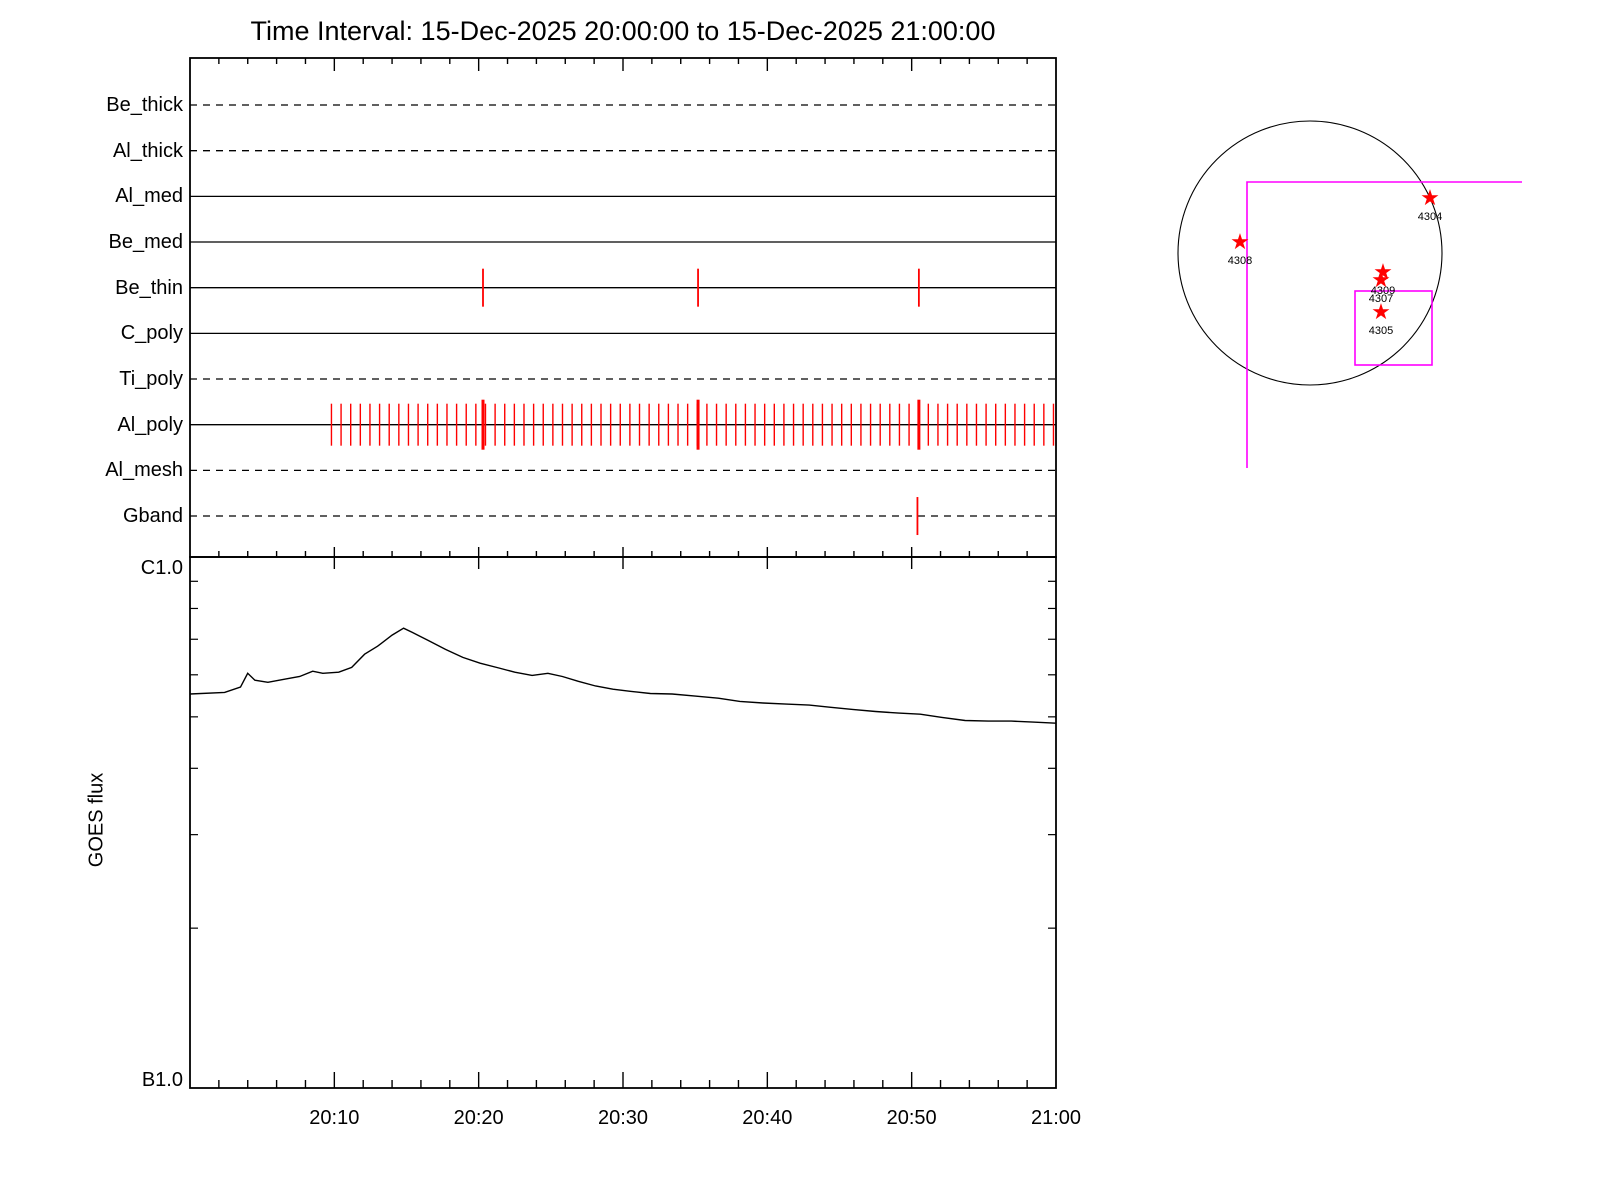 The width and height of the screenshot is (1600, 1200). Describe the element at coordinates (1393, 328) in the screenshot. I see `fov-outline-small` at that location.